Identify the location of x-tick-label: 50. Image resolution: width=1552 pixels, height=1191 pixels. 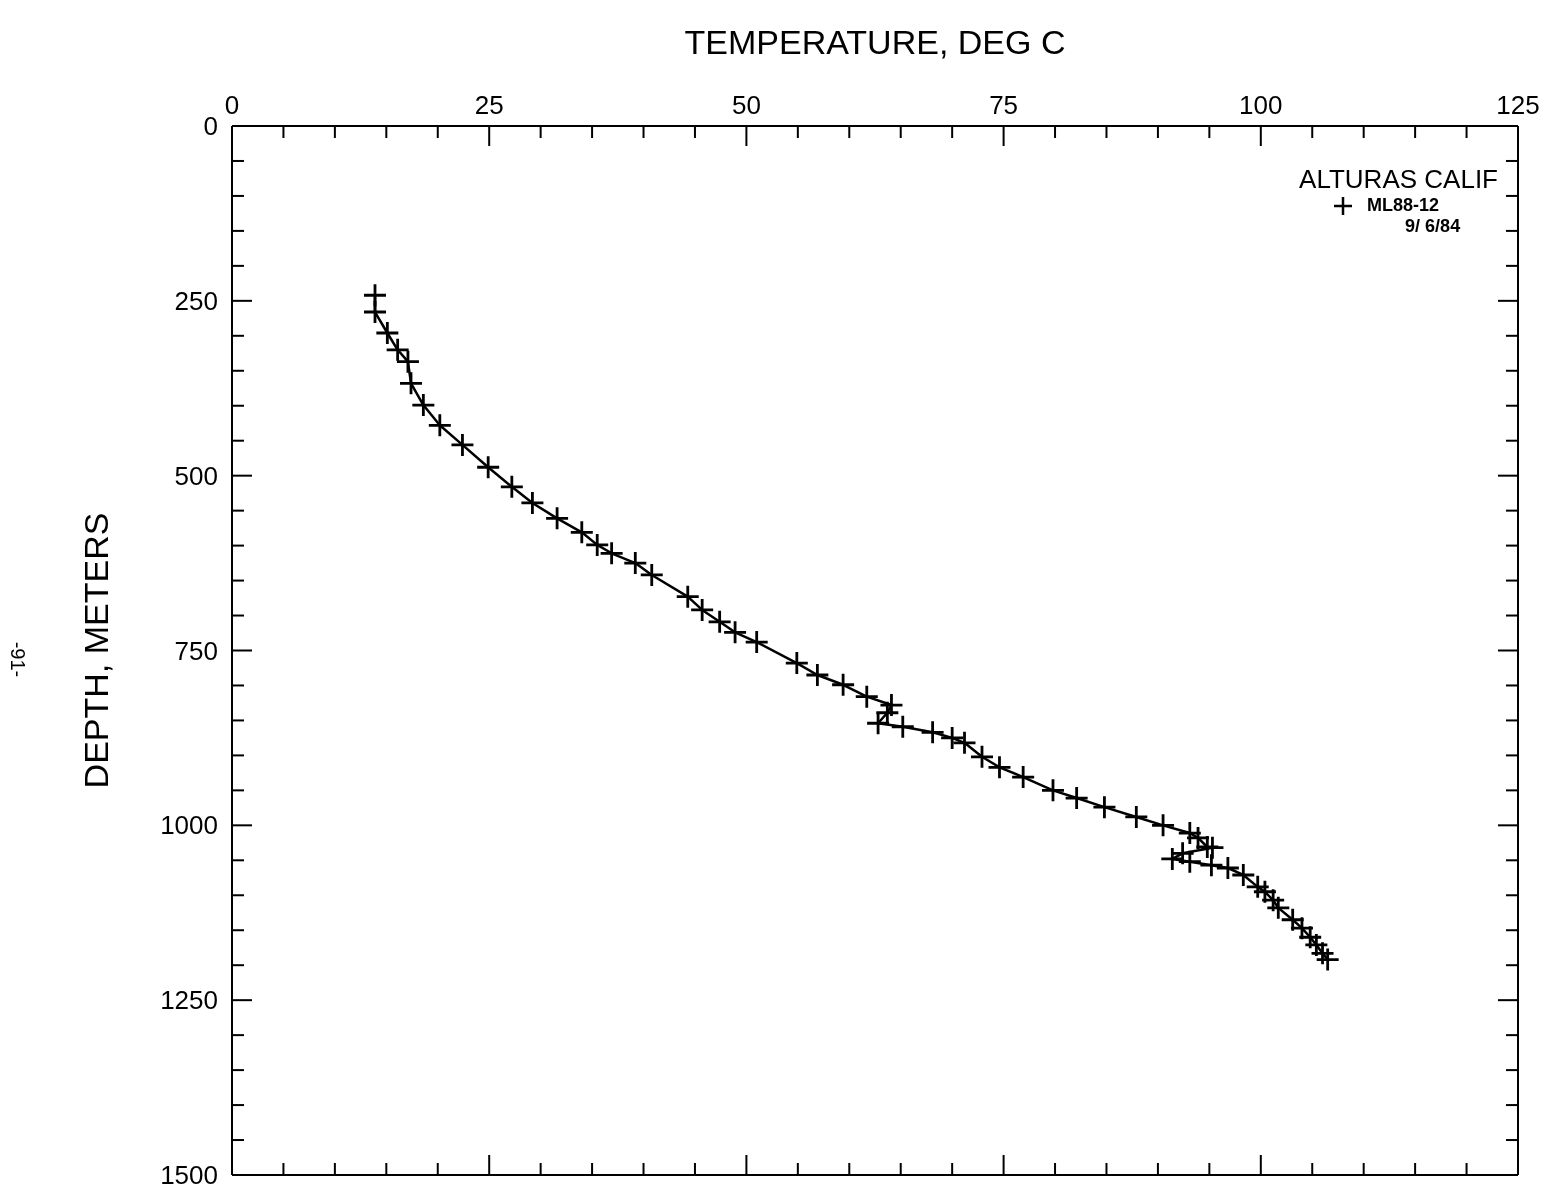
(746, 105).